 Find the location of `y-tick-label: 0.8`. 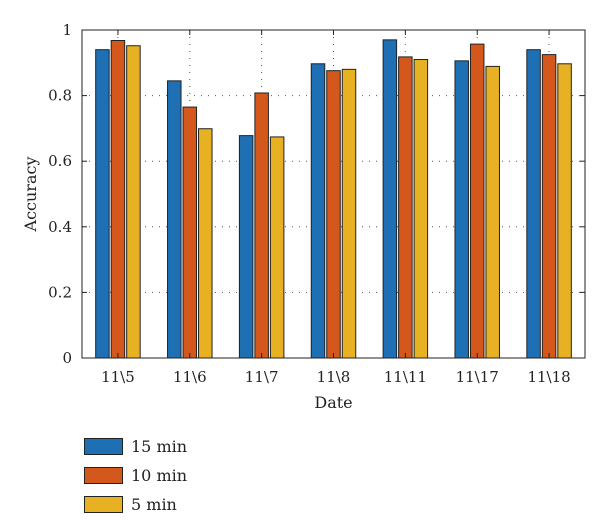

y-tick-label: 0.8 is located at coordinates (60, 96).